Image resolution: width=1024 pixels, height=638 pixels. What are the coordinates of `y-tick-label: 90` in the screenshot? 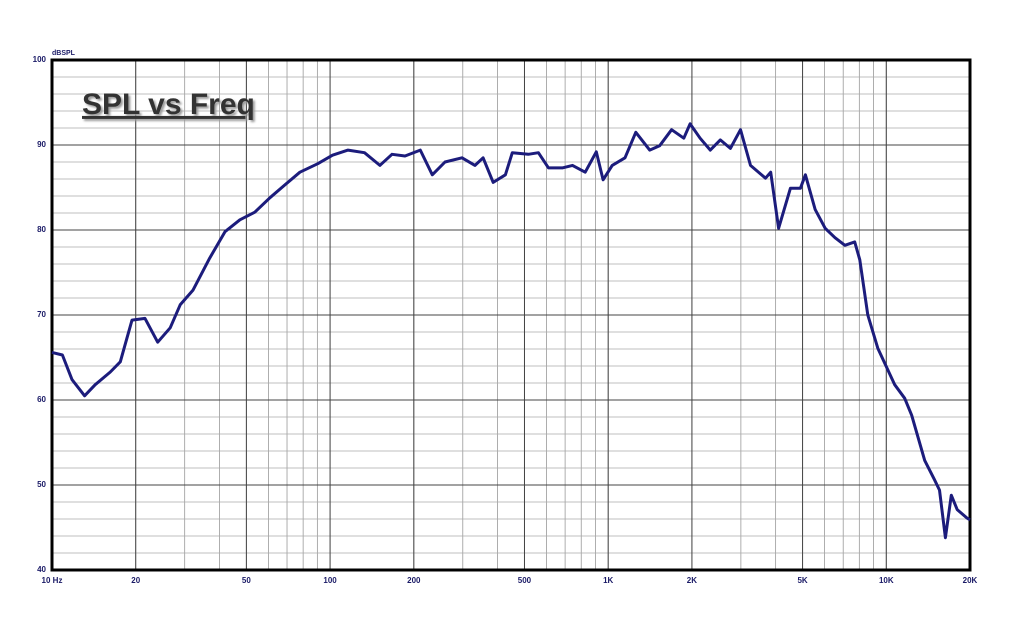 It's located at (41, 144).